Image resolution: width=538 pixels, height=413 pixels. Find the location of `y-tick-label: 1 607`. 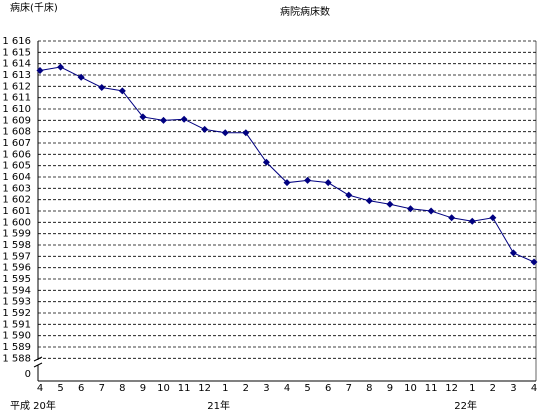

y-tick-label: 1 607 is located at coordinates (16, 143).